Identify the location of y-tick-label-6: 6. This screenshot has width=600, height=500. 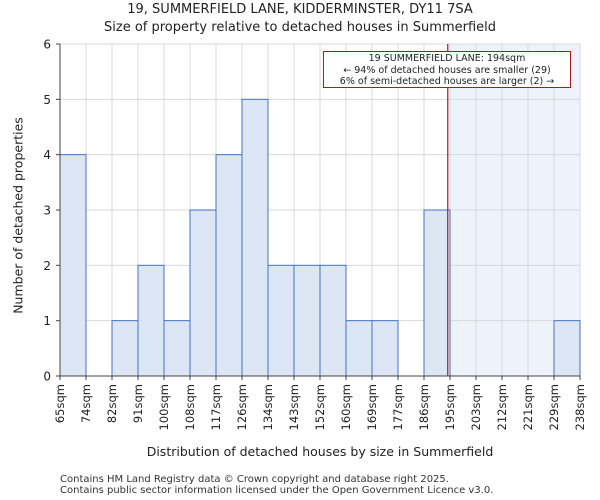
(47, 45).